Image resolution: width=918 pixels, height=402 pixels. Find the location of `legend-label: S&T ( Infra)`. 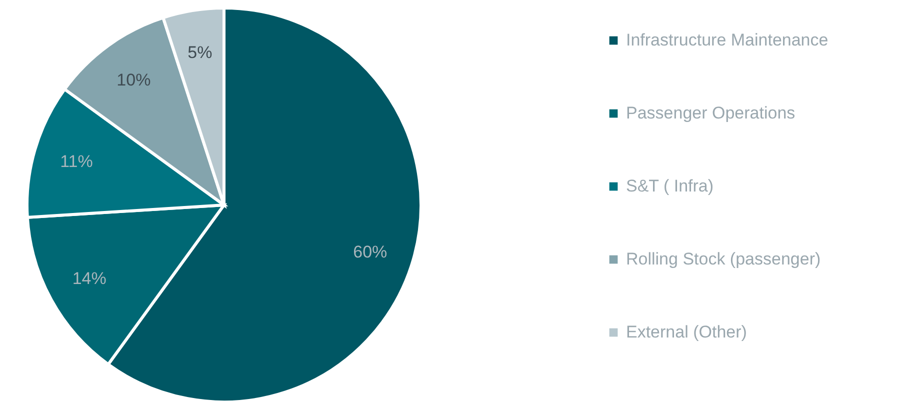

legend-label: S&T ( Infra) is located at coordinates (670, 186).